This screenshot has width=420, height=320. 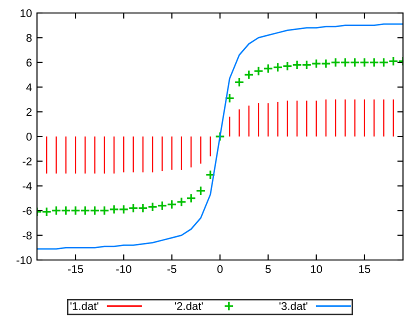 I want to click on y-tick-label: 4, so click(x=29, y=87).